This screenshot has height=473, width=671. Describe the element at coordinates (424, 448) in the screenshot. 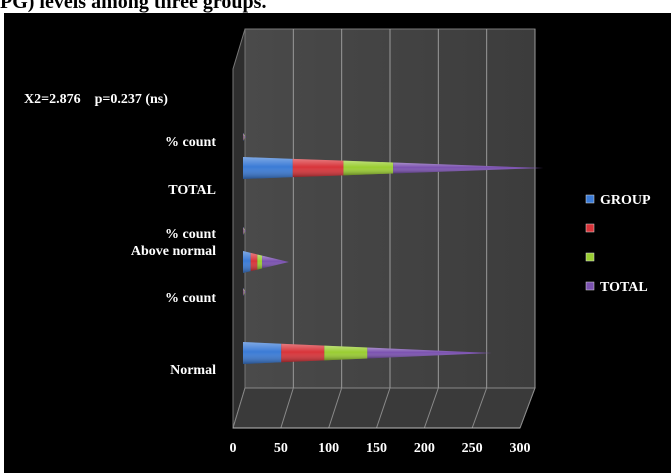

I see `x-tick-label: 200` at that location.